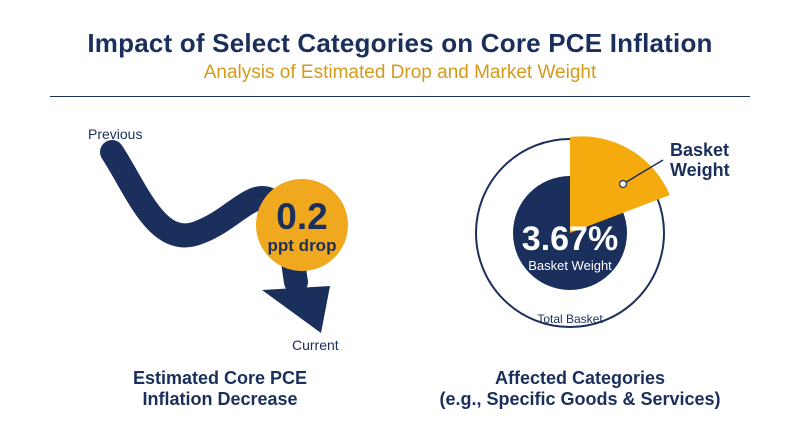  Describe the element at coordinates (699, 150) in the screenshot. I see `callout-label-line1: Basket` at that location.